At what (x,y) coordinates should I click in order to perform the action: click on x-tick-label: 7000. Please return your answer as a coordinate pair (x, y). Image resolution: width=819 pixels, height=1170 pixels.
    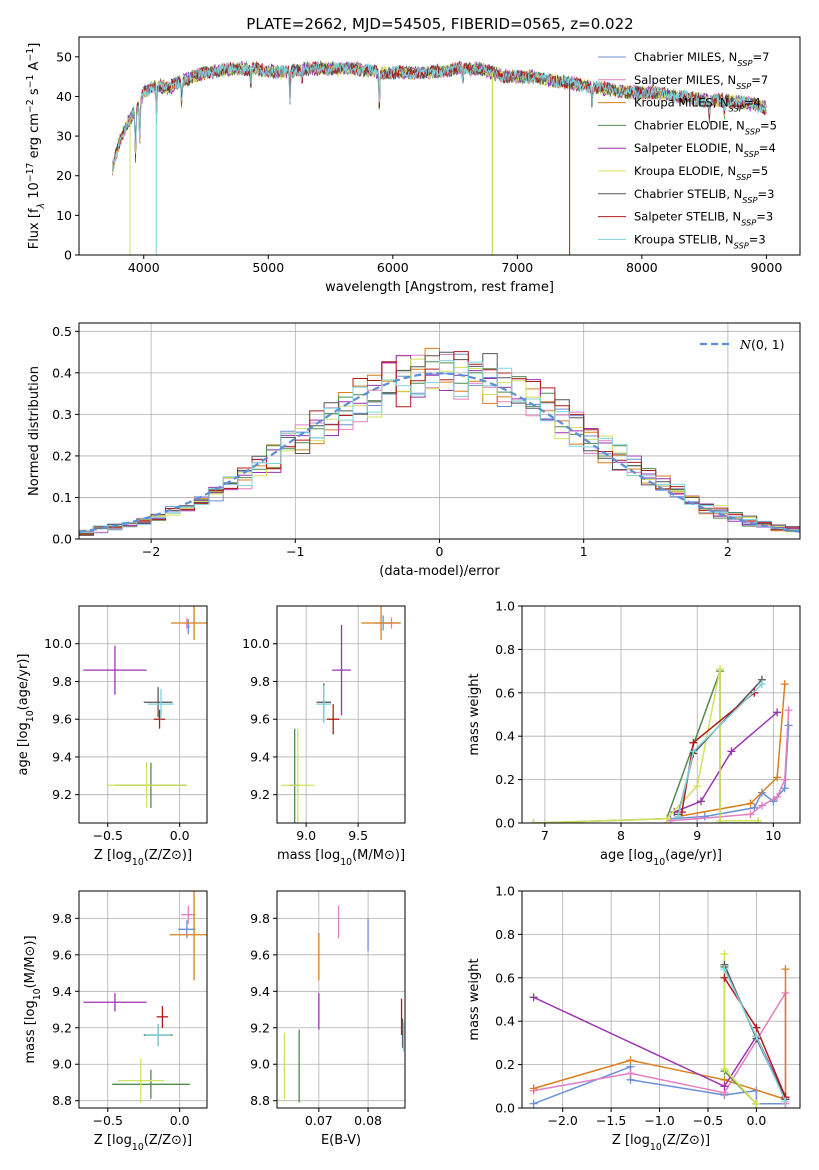
    Looking at the image, I should click on (517, 267).